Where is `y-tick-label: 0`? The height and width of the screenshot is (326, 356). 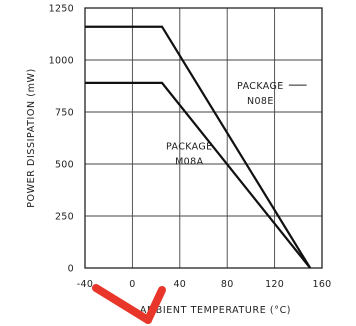 y-tick-label: 0 is located at coordinates (71, 269).